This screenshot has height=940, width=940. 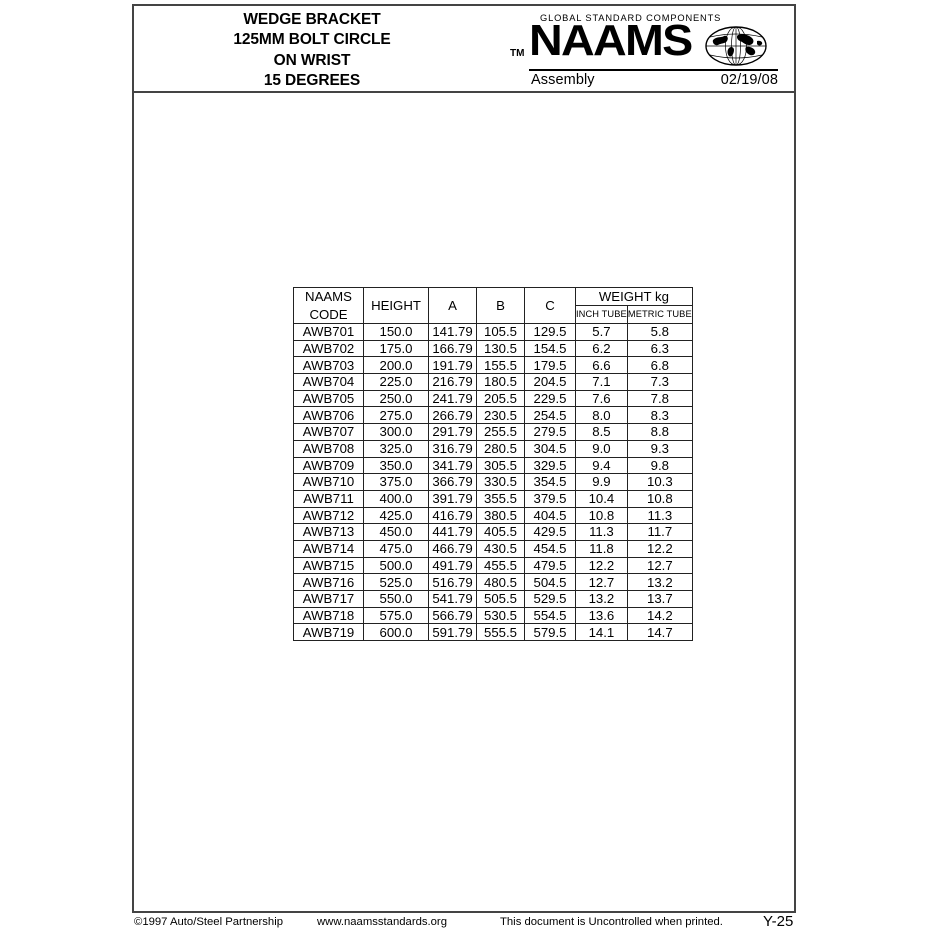 I want to click on col-header-weight-group: WEIGHT kg, so click(x=634, y=296).